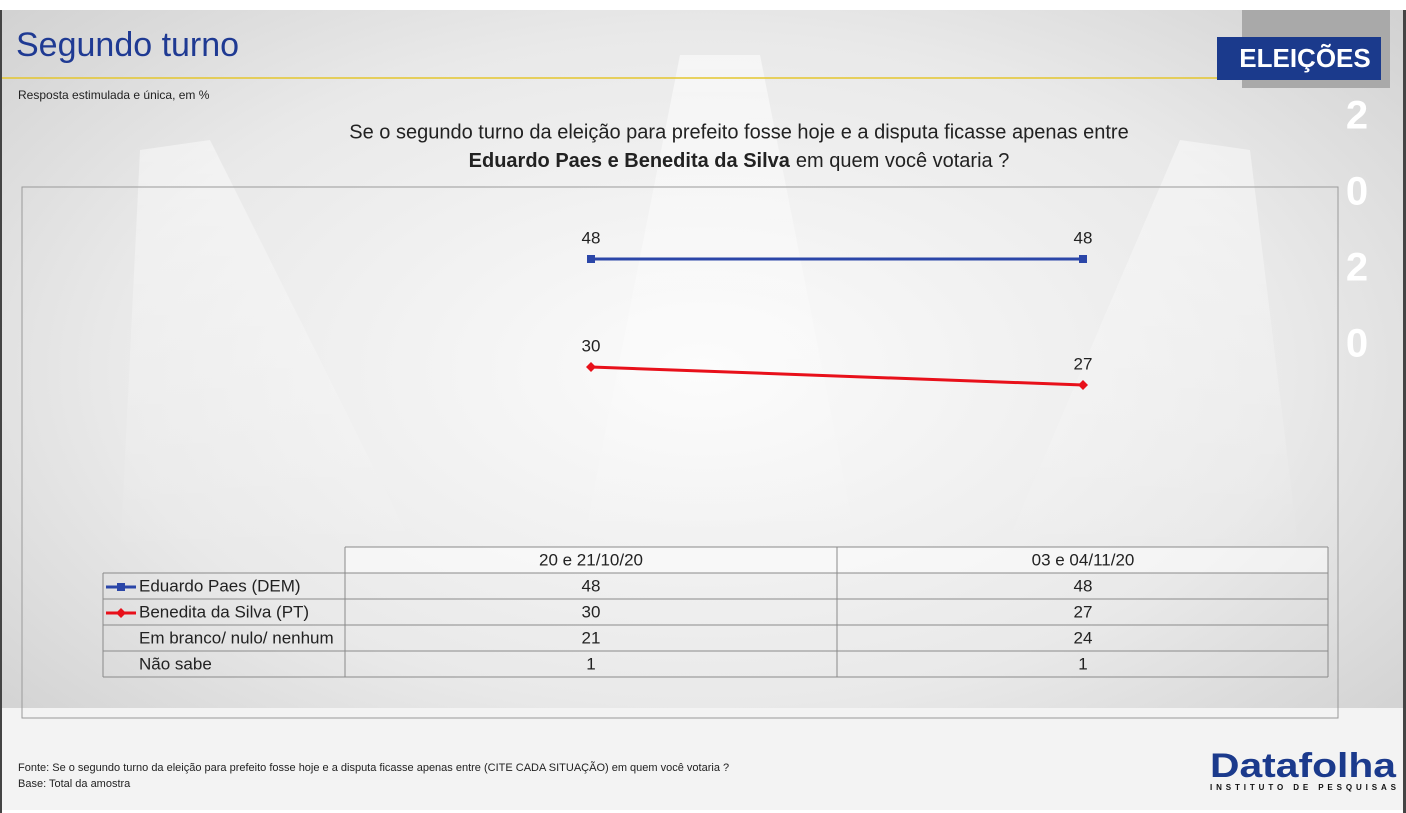 The image size is (1406, 813). What do you see at coordinates (591, 345) in the screenshot?
I see `data-label: 30` at bounding box center [591, 345].